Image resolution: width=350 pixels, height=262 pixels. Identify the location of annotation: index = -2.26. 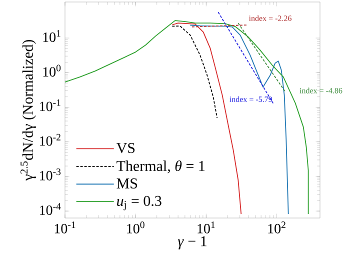
(270, 18).